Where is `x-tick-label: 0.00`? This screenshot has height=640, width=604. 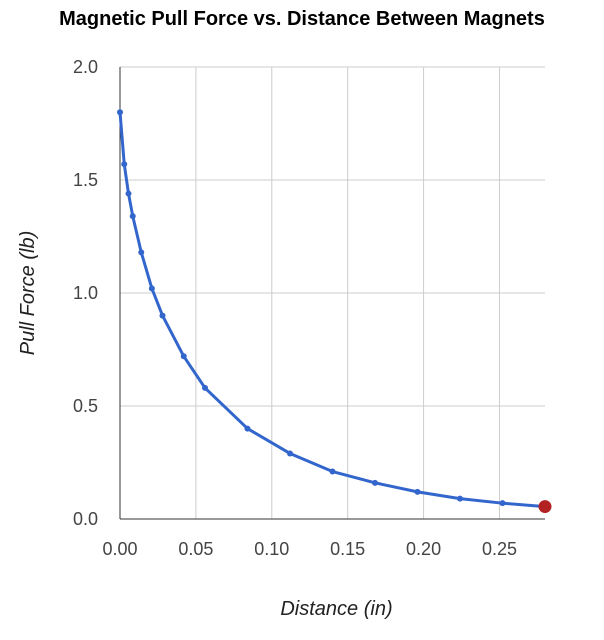
x-tick-label: 0.00 is located at coordinates (119, 549).